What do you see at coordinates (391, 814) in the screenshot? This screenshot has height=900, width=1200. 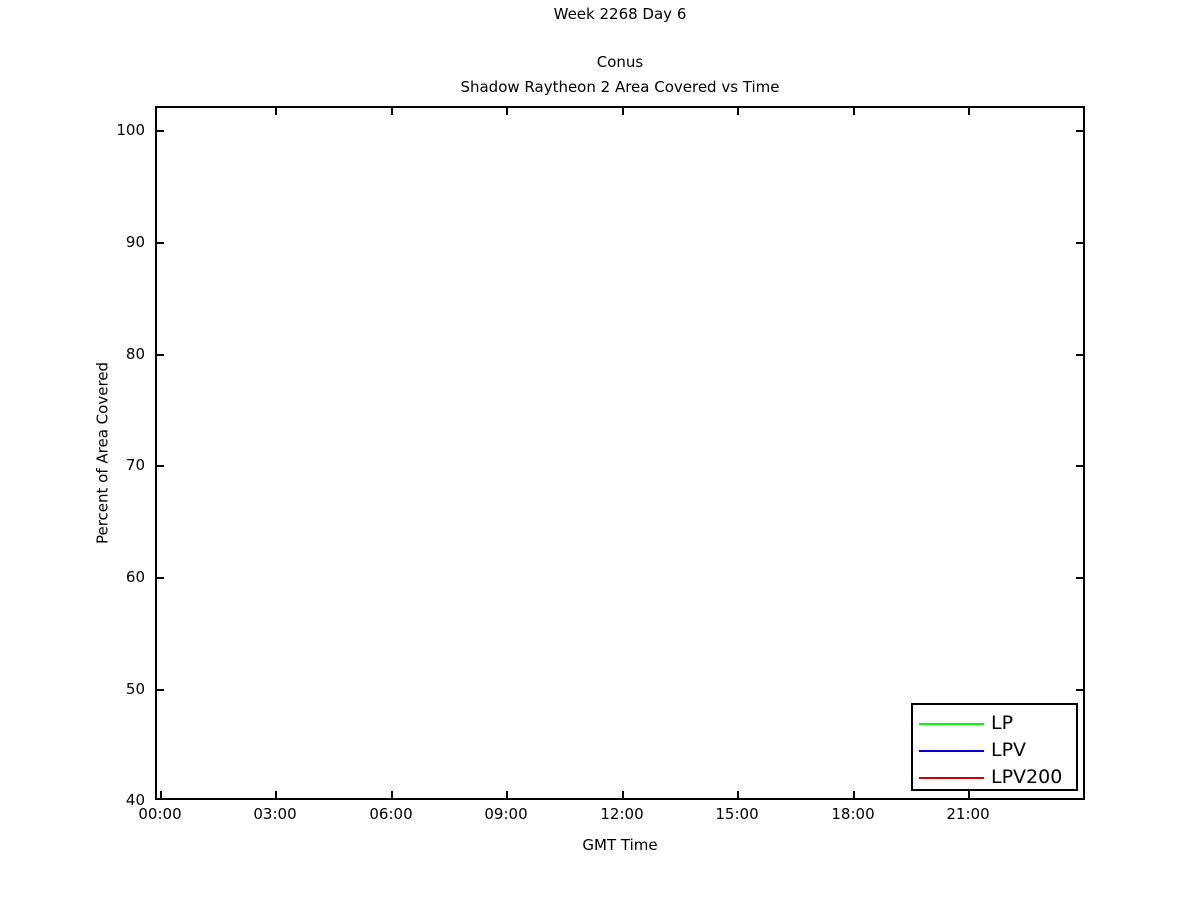 I see `xtick-label-0600: 06:00` at bounding box center [391, 814].